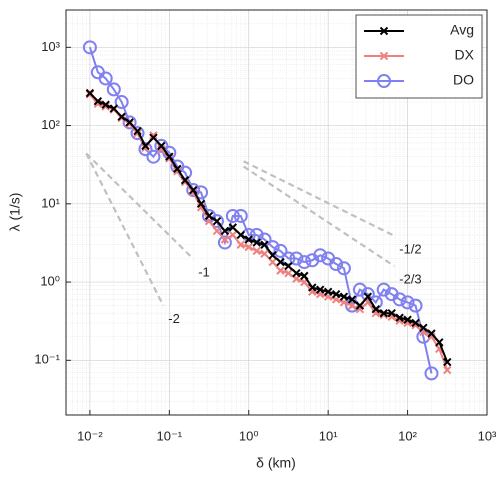 The image size is (500, 478). Describe the element at coordinates (174, 318) in the screenshot. I see `reference-label: -2` at that location.